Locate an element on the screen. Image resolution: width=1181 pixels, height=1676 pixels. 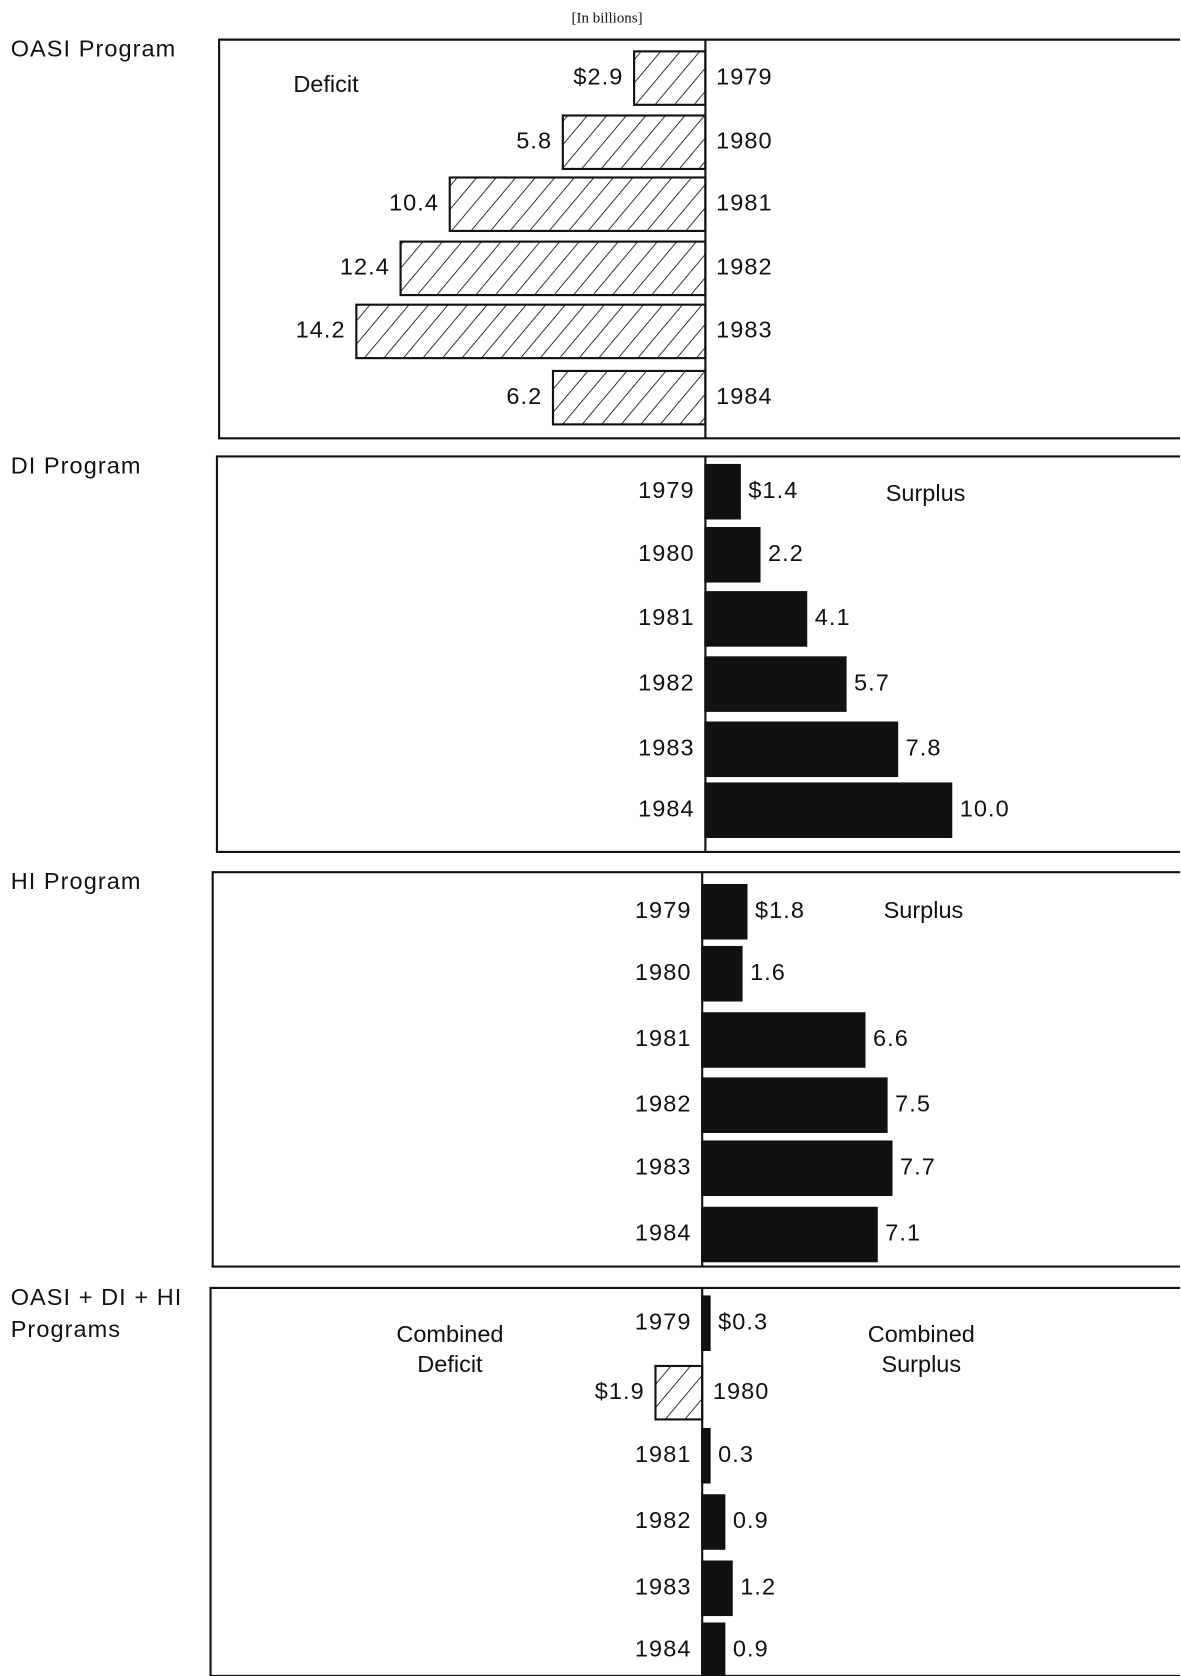
surplus-label: Combined is located at coordinates (921, 1334).